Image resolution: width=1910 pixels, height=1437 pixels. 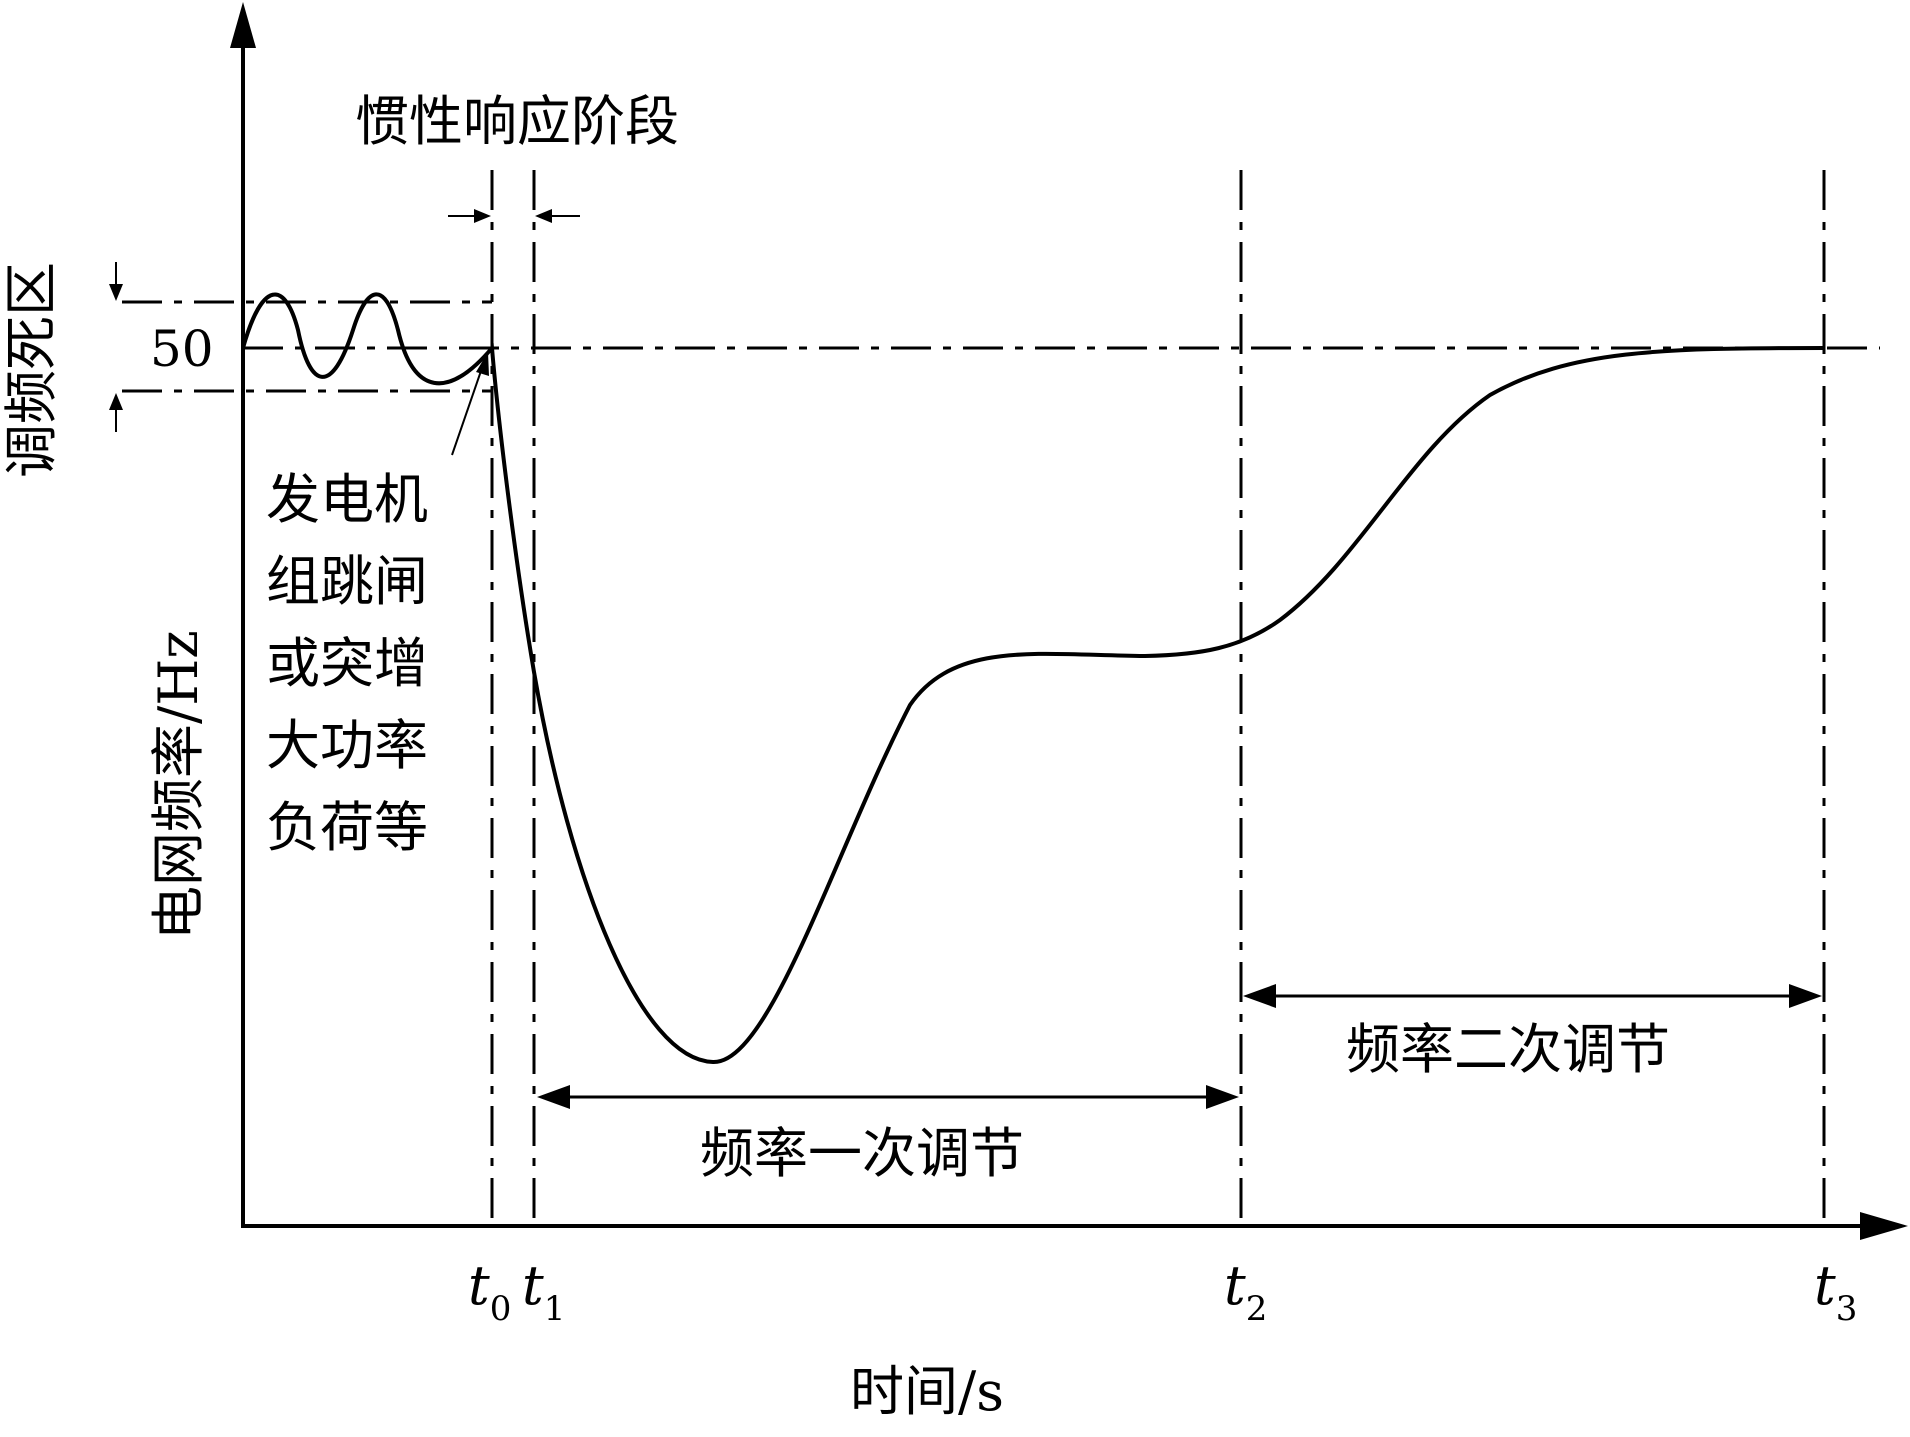 What do you see at coordinates (178, 785) in the screenshot?
I see `y-axis-label: 电网频率/Hz` at bounding box center [178, 785].